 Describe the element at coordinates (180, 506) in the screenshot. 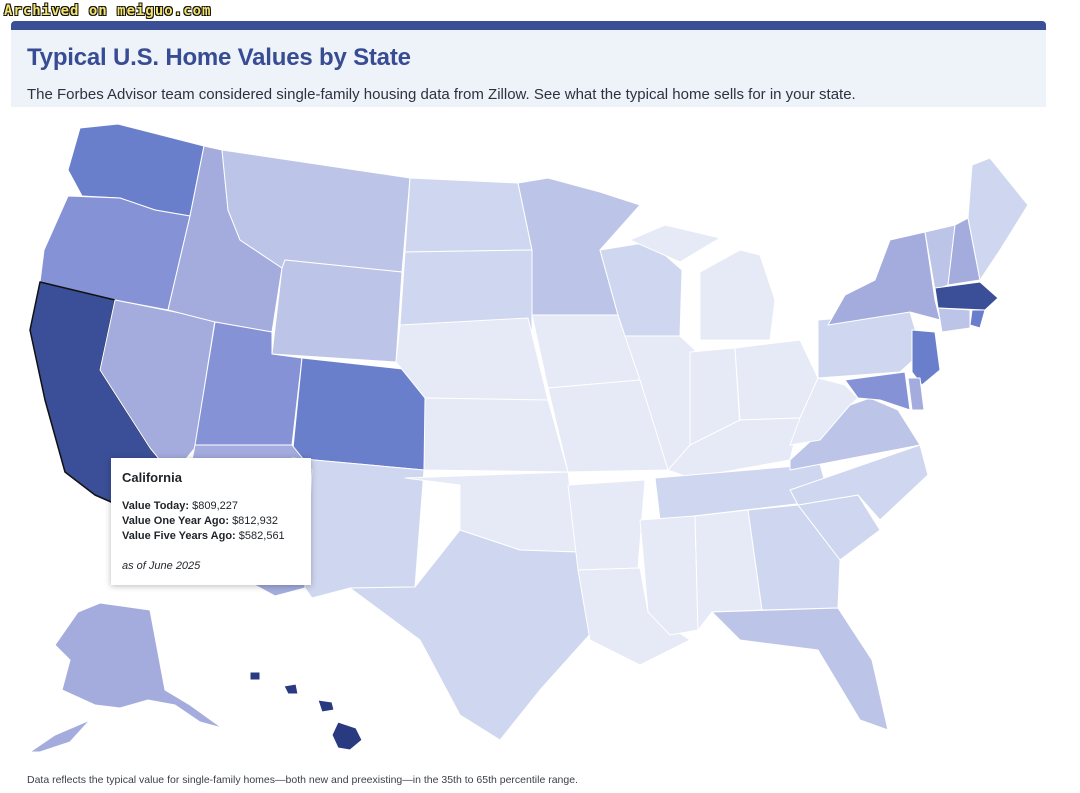

I see `tooltip-value-today: Value Today: $809,227` at that location.